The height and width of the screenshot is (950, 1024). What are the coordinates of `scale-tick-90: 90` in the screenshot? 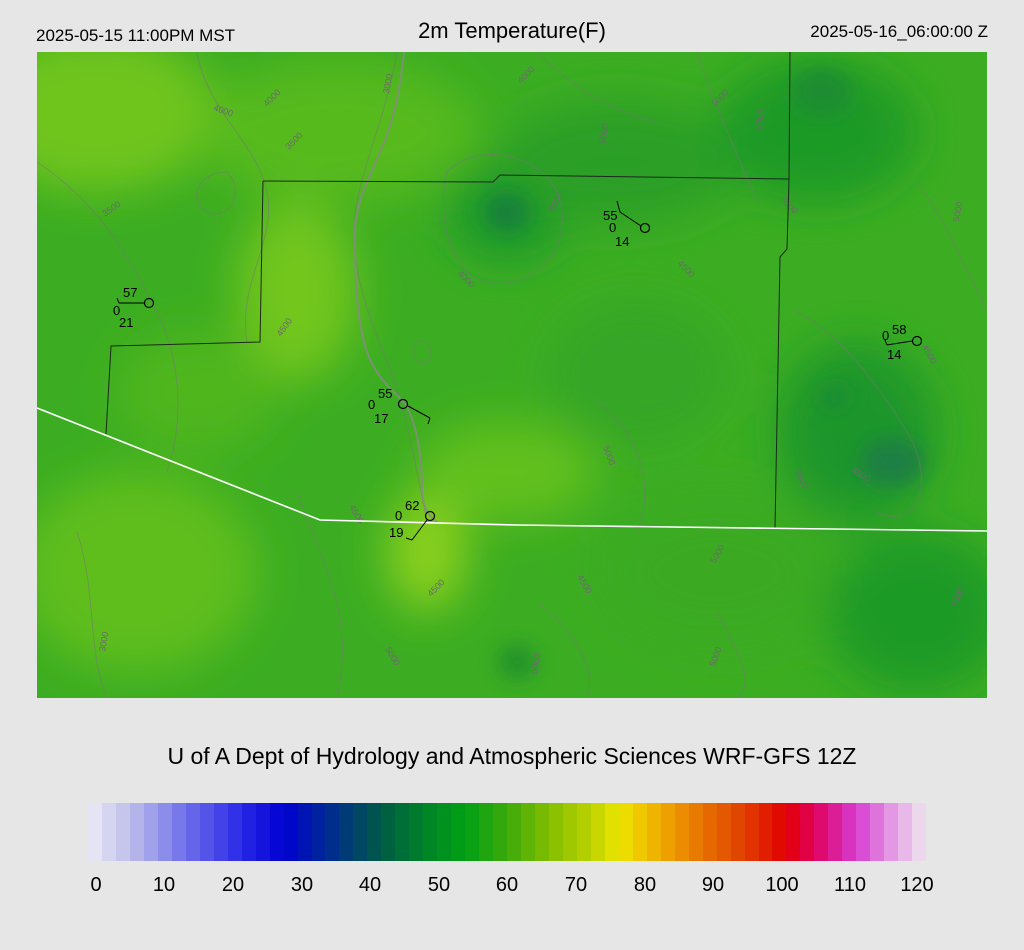 It's located at (713, 885).